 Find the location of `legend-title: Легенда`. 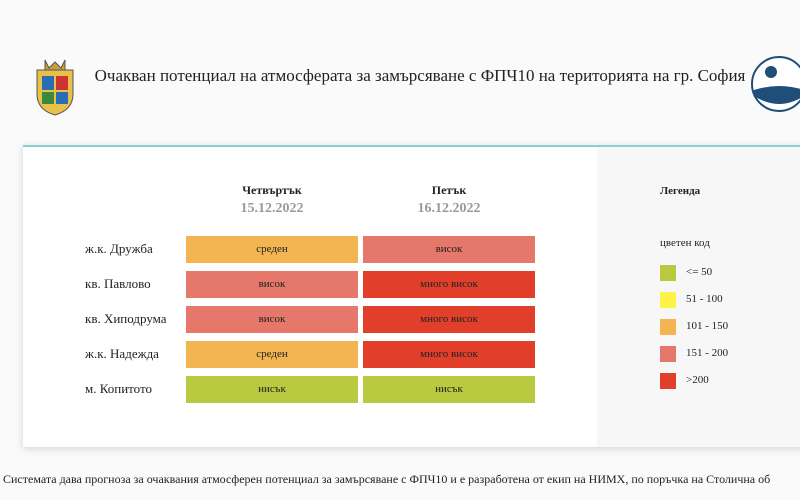

legend-title: Легенда is located at coordinates (680, 191).